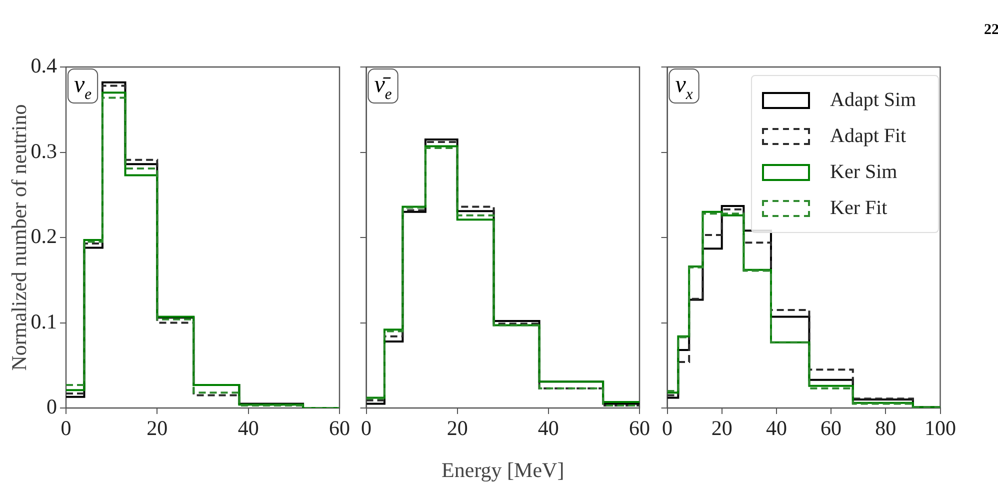 Image resolution: width=998 pixels, height=497 pixels. Describe the element at coordinates (940, 428) in the screenshot. I see `x-tick-label: 100` at that location.